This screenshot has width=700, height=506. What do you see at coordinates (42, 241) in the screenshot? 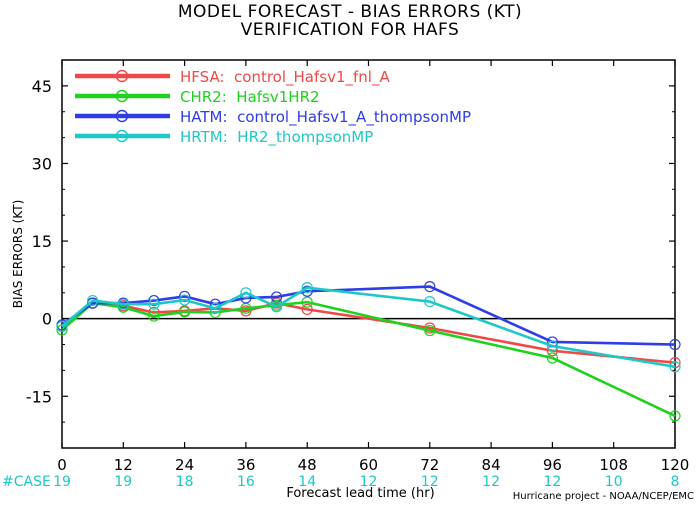
I see `y-tick-label: 15` at bounding box center [42, 241].